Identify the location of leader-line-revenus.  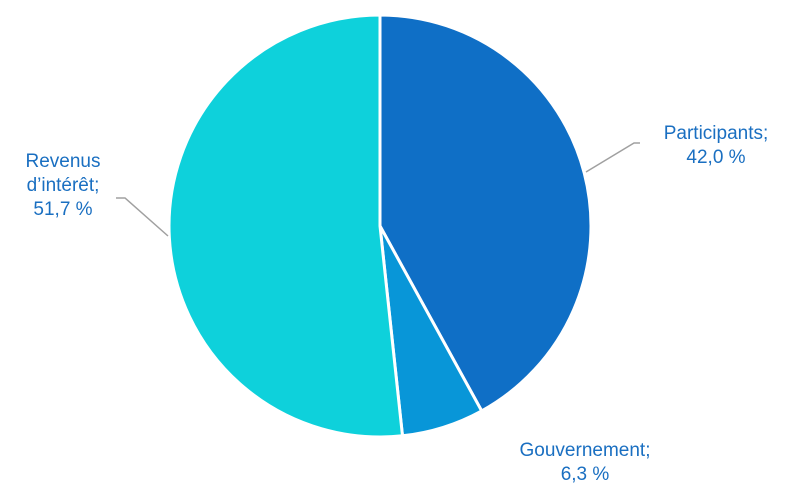
(142, 217).